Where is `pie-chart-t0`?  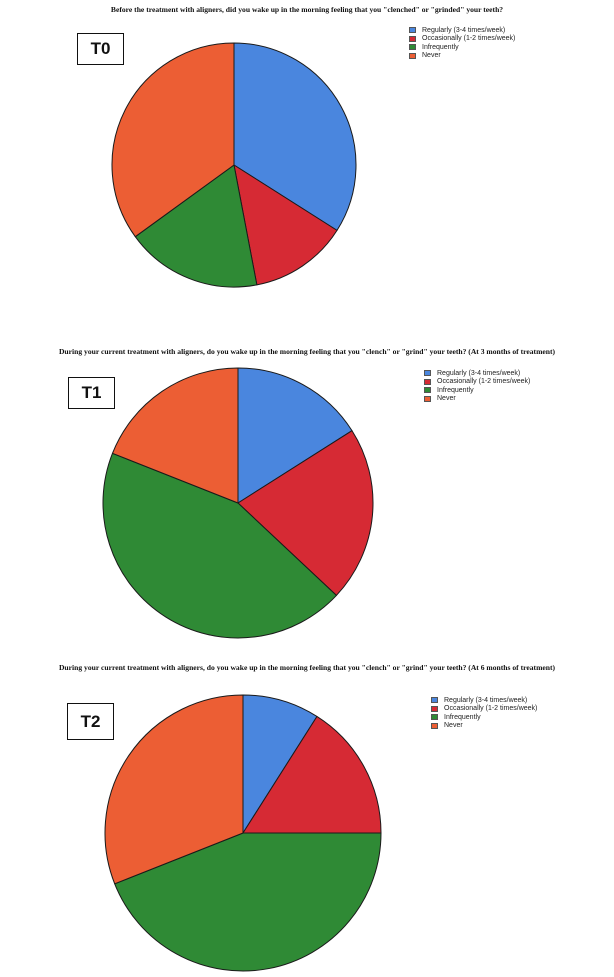 pie-chart-t0 is located at coordinates (234, 165).